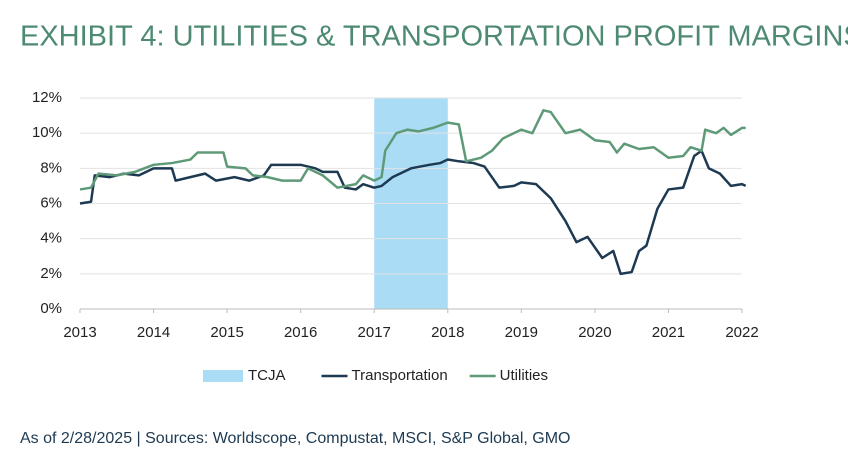  I want to click on x-tick-label: 2019, so click(521, 332).